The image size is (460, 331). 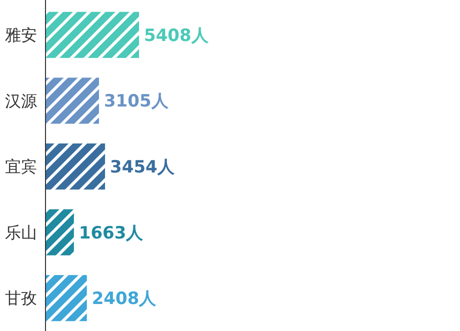 I want to click on y-tick-label: 雅安, so click(x=21, y=35).